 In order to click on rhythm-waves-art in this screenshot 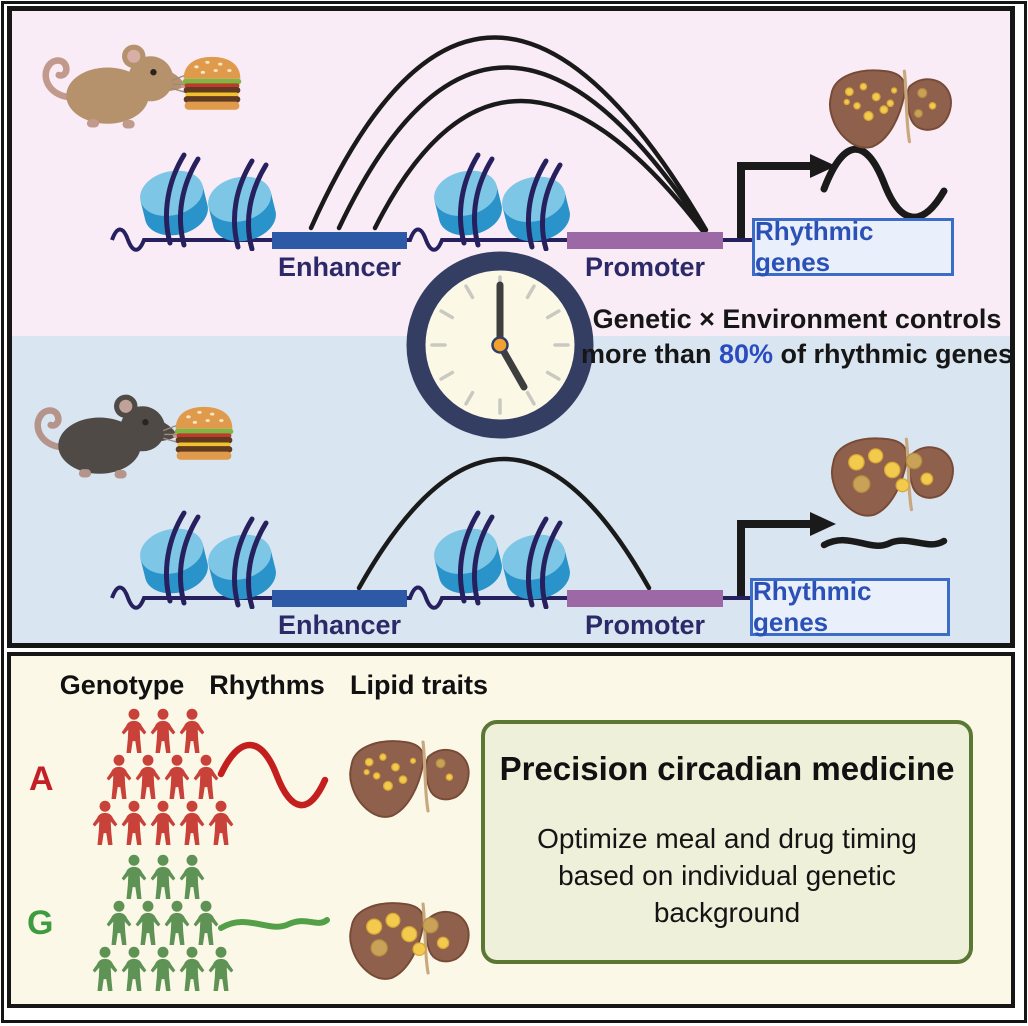, I will do `click(273, 836)`.